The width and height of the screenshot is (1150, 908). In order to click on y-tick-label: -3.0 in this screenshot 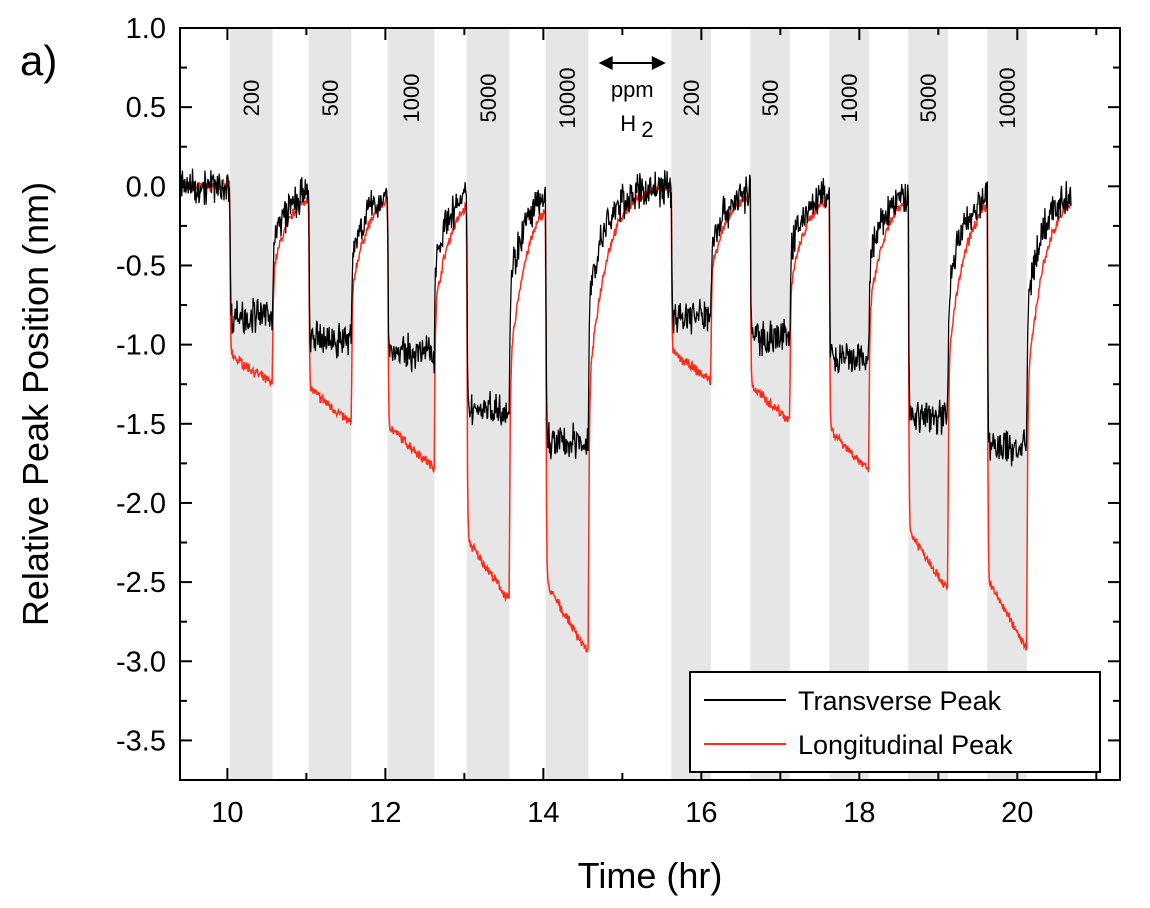, I will do `click(141, 662)`.